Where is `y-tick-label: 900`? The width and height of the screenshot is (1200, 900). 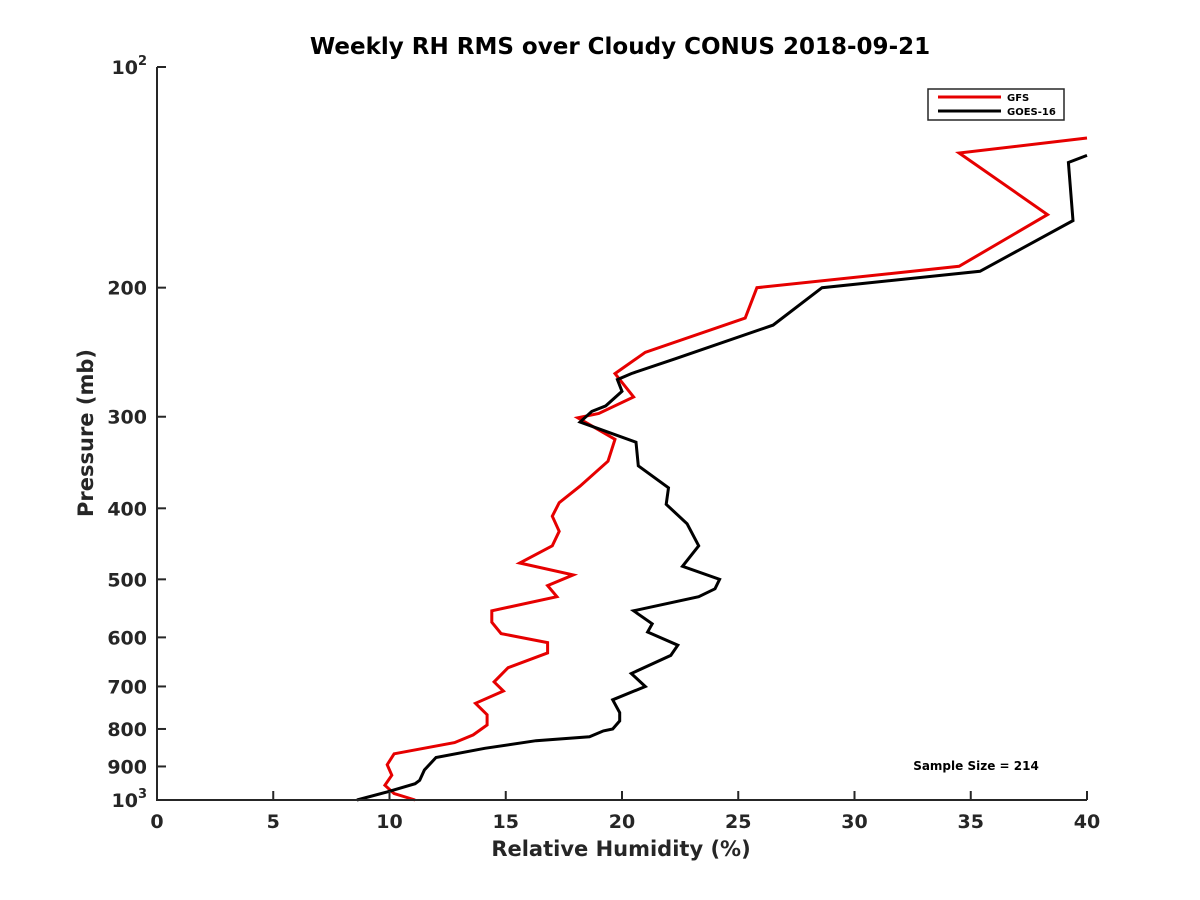 y-tick-label: 900 is located at coordinates (127, 767).